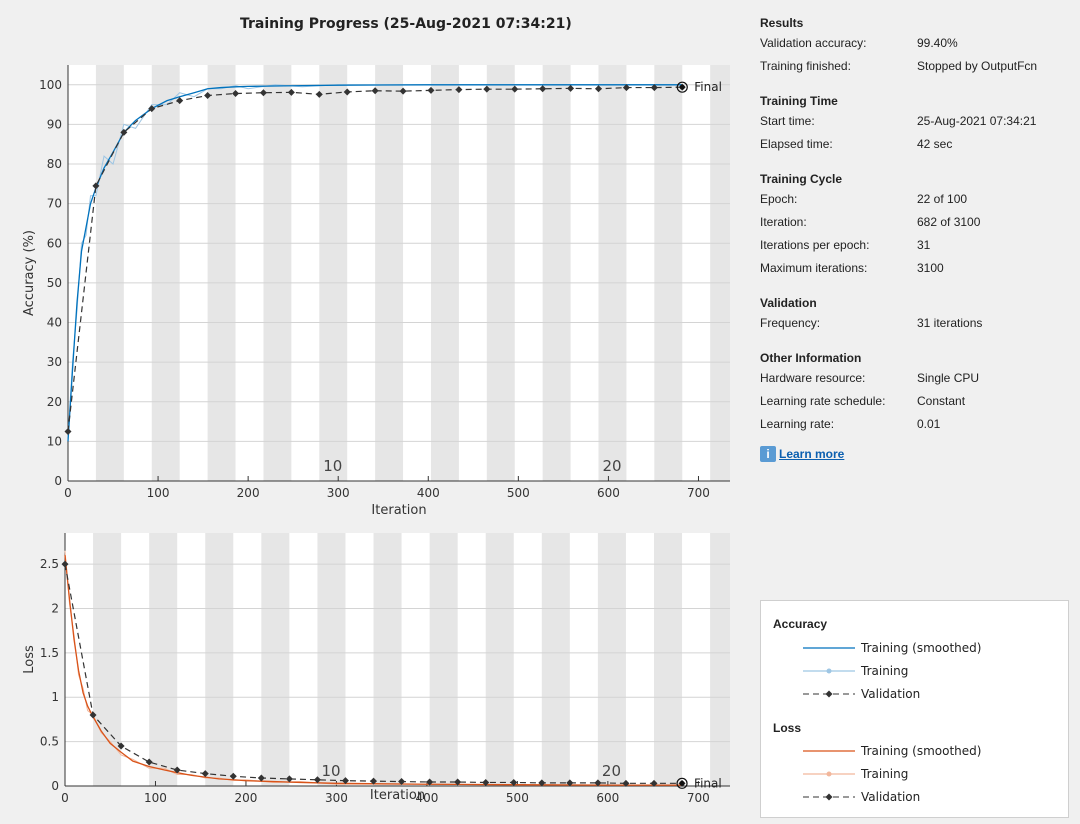 The height and width of the screenshot is (824, 1080). Describe the element at coordinates (942, 199) in the screenshot. I see `row-value: 22 of 100` at that location.